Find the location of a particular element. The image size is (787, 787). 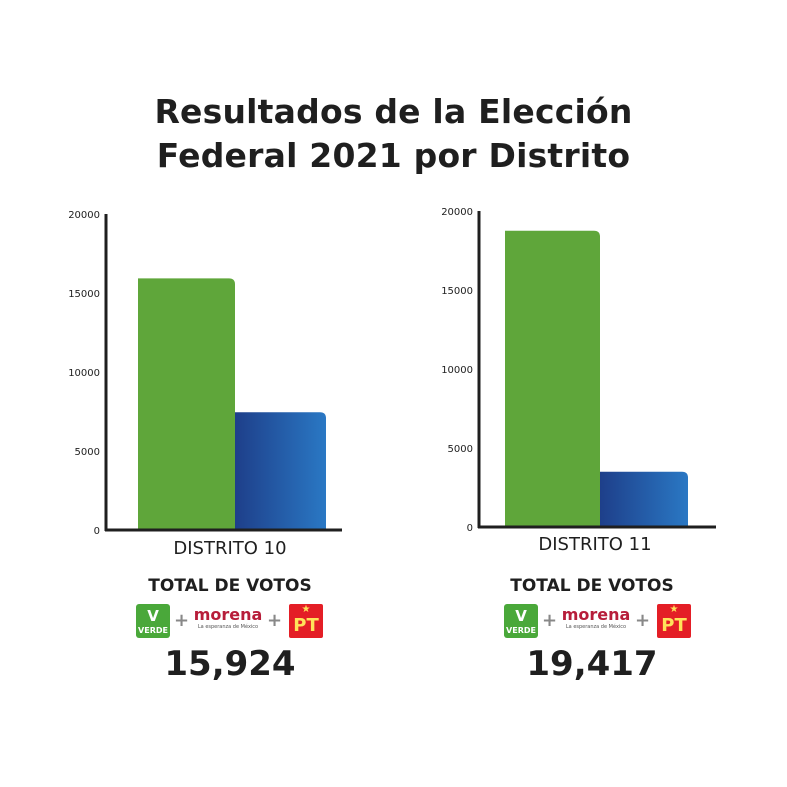

total-votes-11: 19,417 is located at coordinates (592, 664).